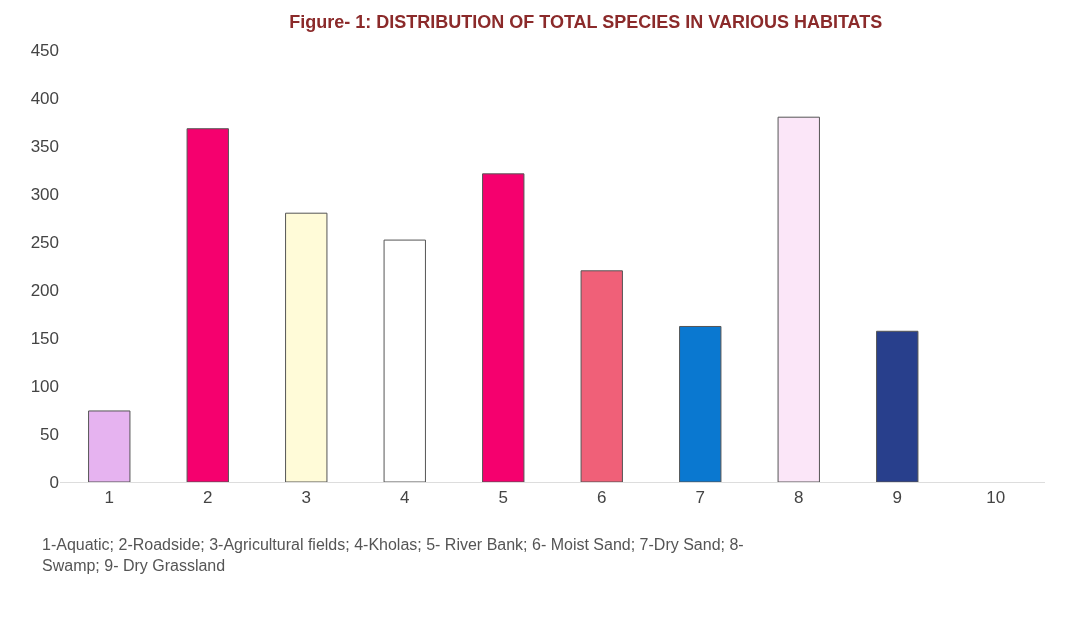 This screenshot has height=622, width=1065. I want to click on x-tick-label: 4, so click(405, 498).